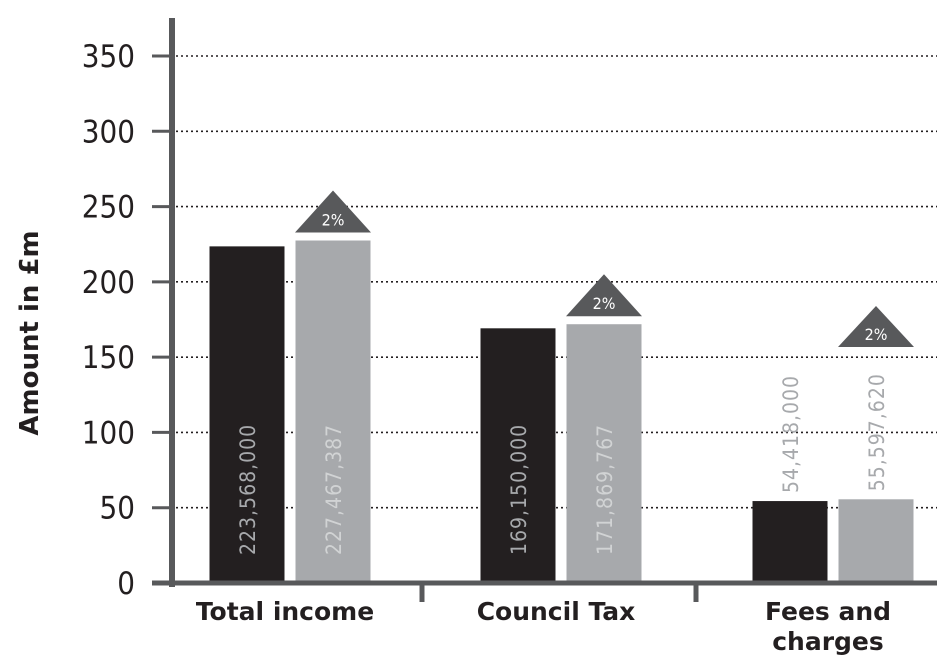  What do you see at coordinates (108, 358) in the screenshot?
I see `y-tick-label: 150` at bounding box center [108, 358].